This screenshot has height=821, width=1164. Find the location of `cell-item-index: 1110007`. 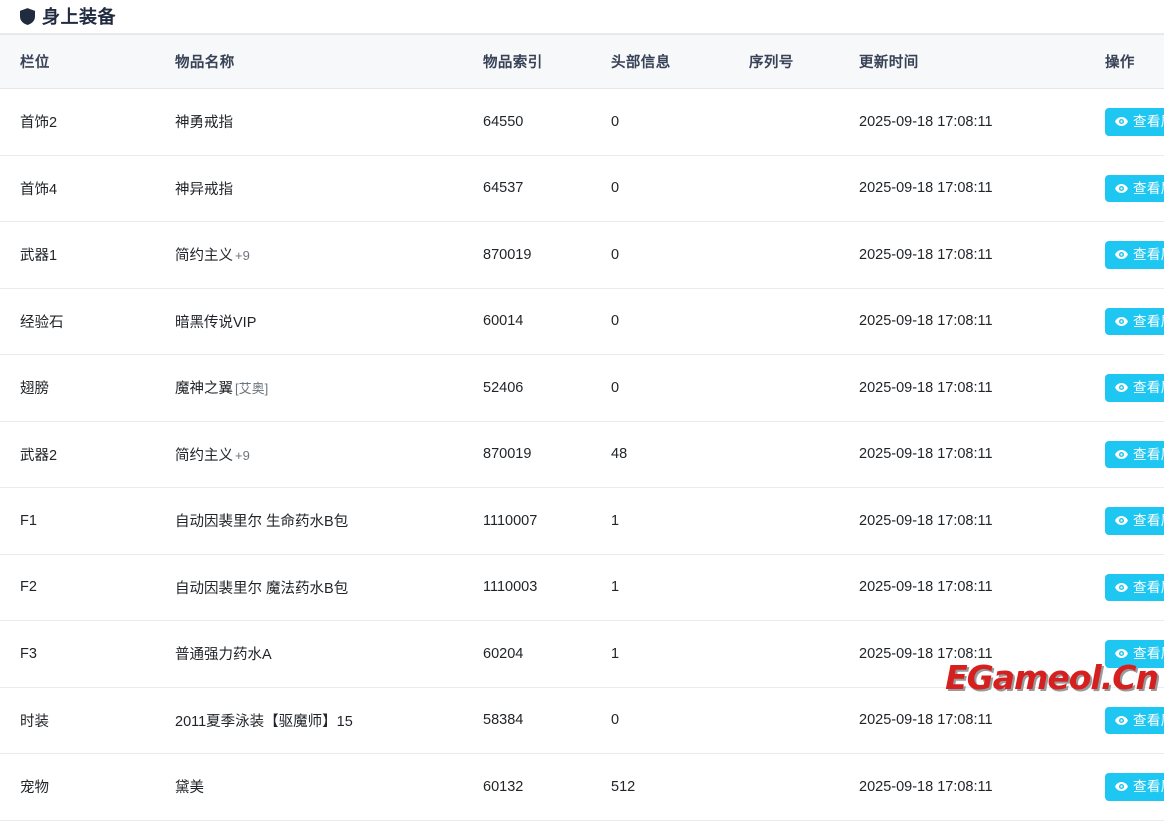

cell-item-index: 1110007 is located at coordinates (529, 521).